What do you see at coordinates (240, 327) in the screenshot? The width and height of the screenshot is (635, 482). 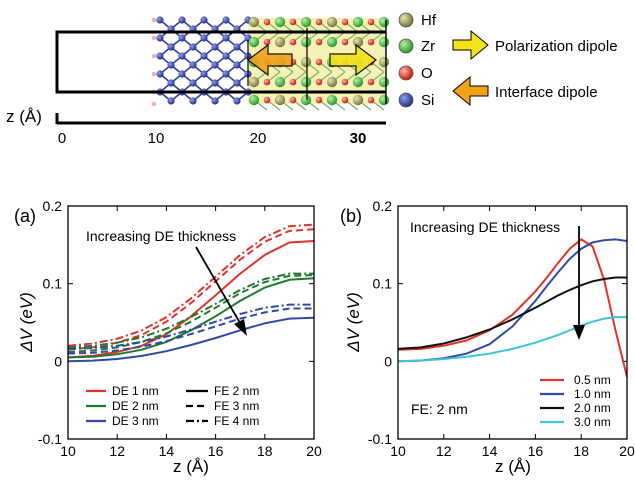 I see `panel-a-trend-arrowhead` at bounding box center [240, 327].